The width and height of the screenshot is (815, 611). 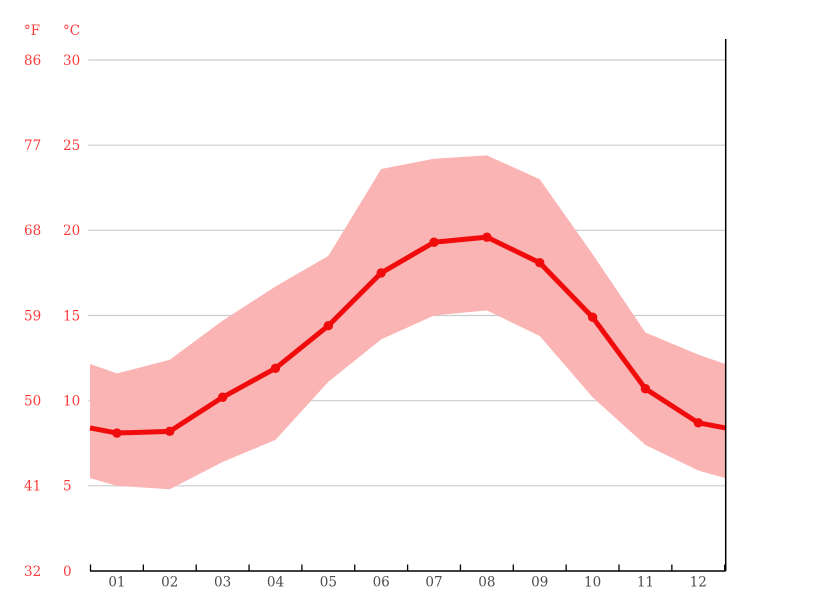 What do you see at coordinates (67, 572) in the screenshot?
I see `y-tick-celsius-0: 0` at bounding box center [67, 572].